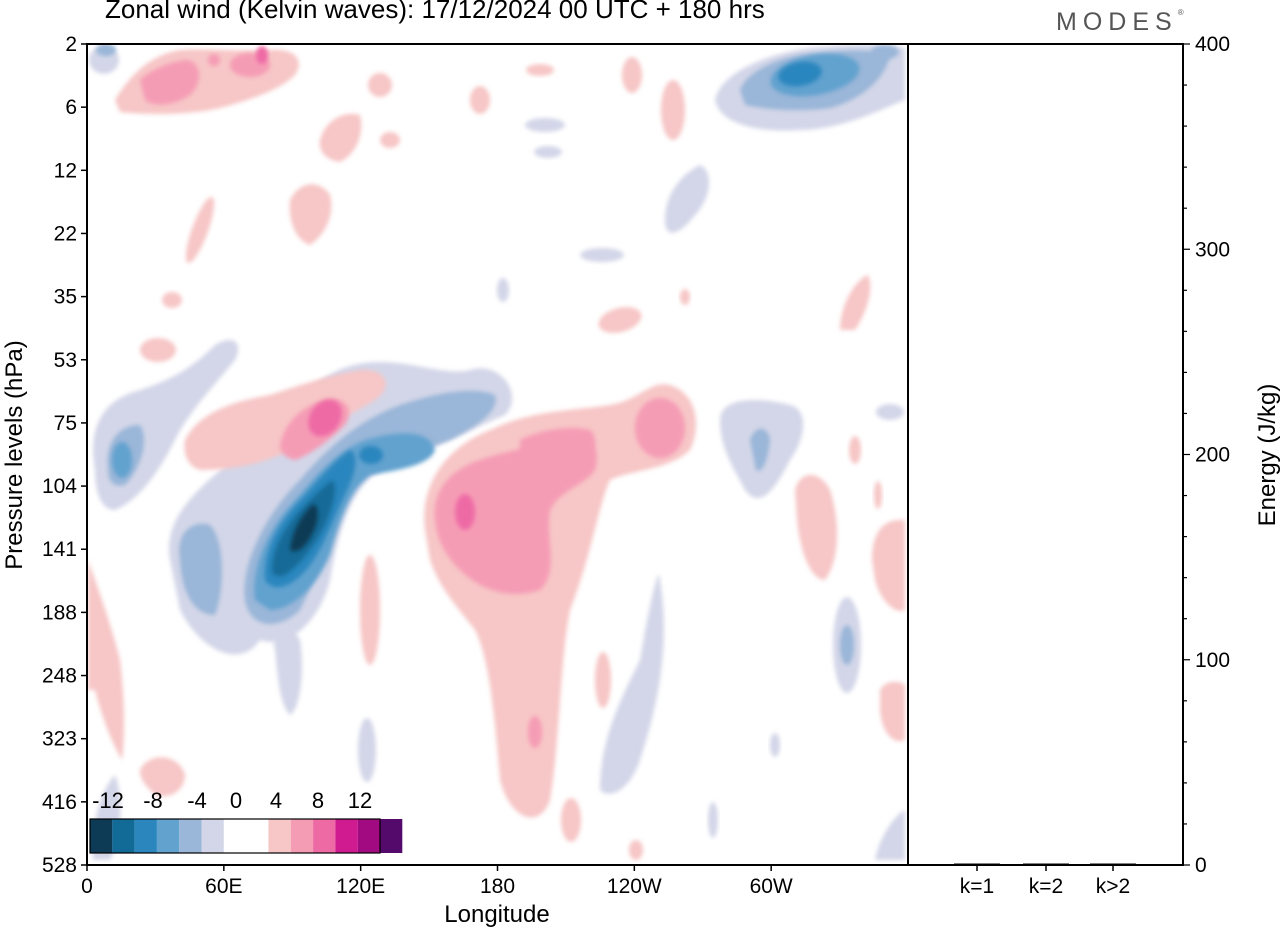 The image size is (1280, 930). What do you see at coordinates (496, 914) in the screenshot?
I see `x-axis-label: Longitude` at bounding box center [496, 914].